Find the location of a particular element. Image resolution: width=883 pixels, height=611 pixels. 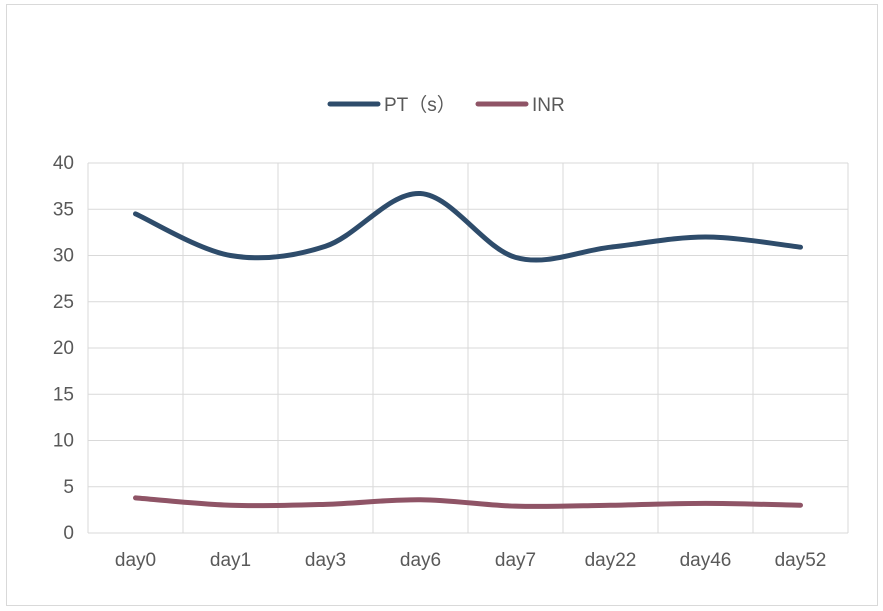

x-tick-label: day7 is located at coordinates (515, 560).